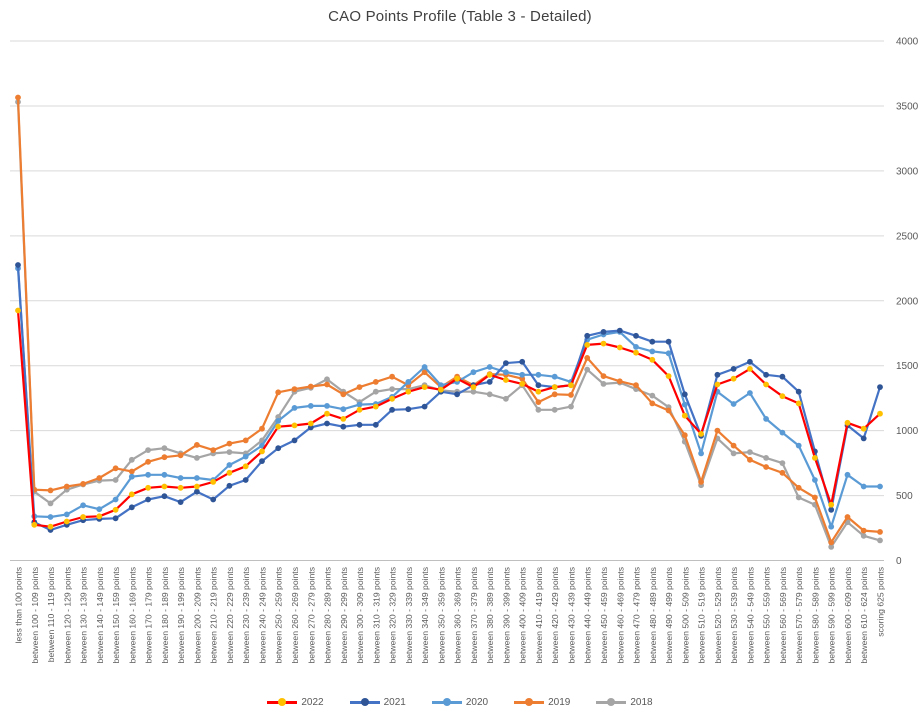 The height and width of the screenshot is (718, 920). Describe the element at coordinates (311, 615) in the screenshot. I see `x-tick-label: between 270 - 279 points` at that location.